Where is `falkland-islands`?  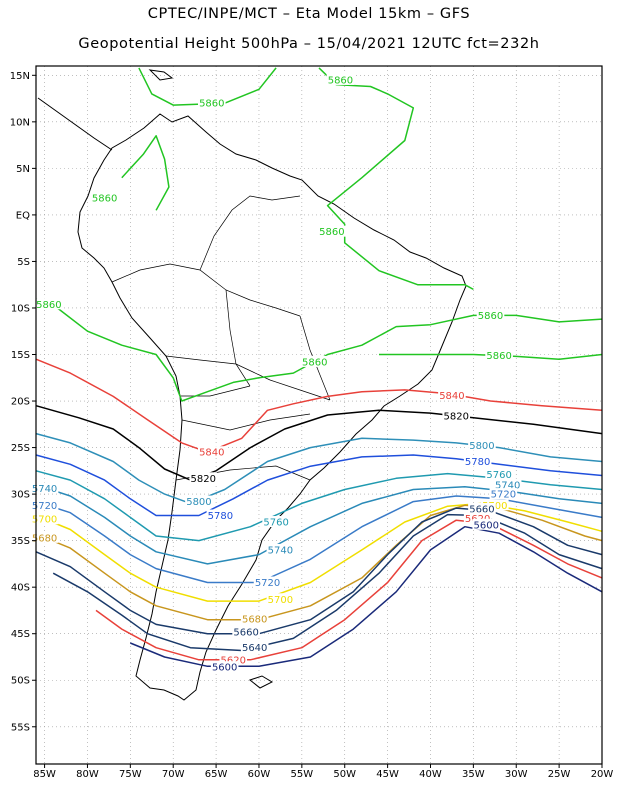 falkland-islands is located at coordinates (261, 682).